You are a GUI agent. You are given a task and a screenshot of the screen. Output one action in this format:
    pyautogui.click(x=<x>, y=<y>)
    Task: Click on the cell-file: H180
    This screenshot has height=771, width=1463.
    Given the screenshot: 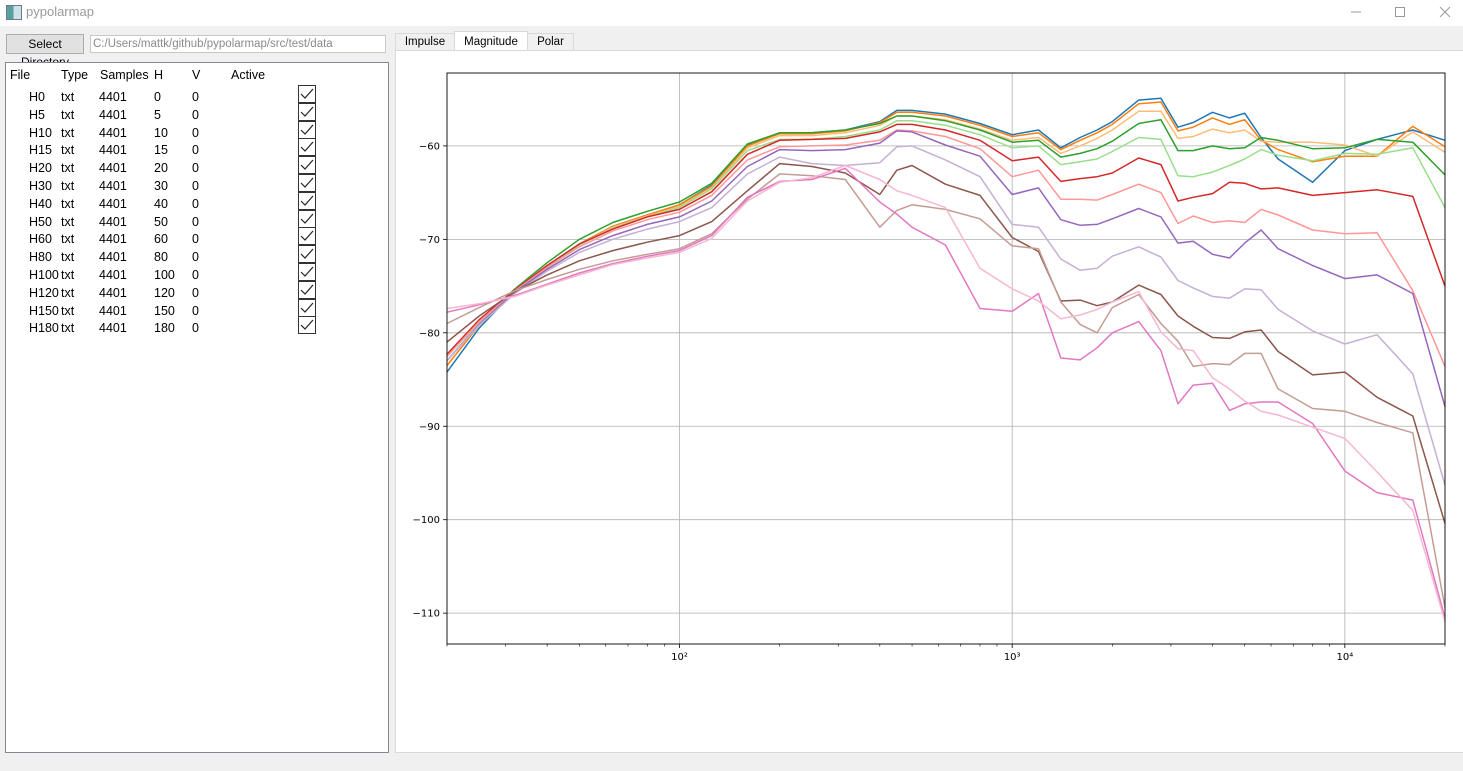 What is the action you would take?
    pyautogui.click(x=44, y=328)
    